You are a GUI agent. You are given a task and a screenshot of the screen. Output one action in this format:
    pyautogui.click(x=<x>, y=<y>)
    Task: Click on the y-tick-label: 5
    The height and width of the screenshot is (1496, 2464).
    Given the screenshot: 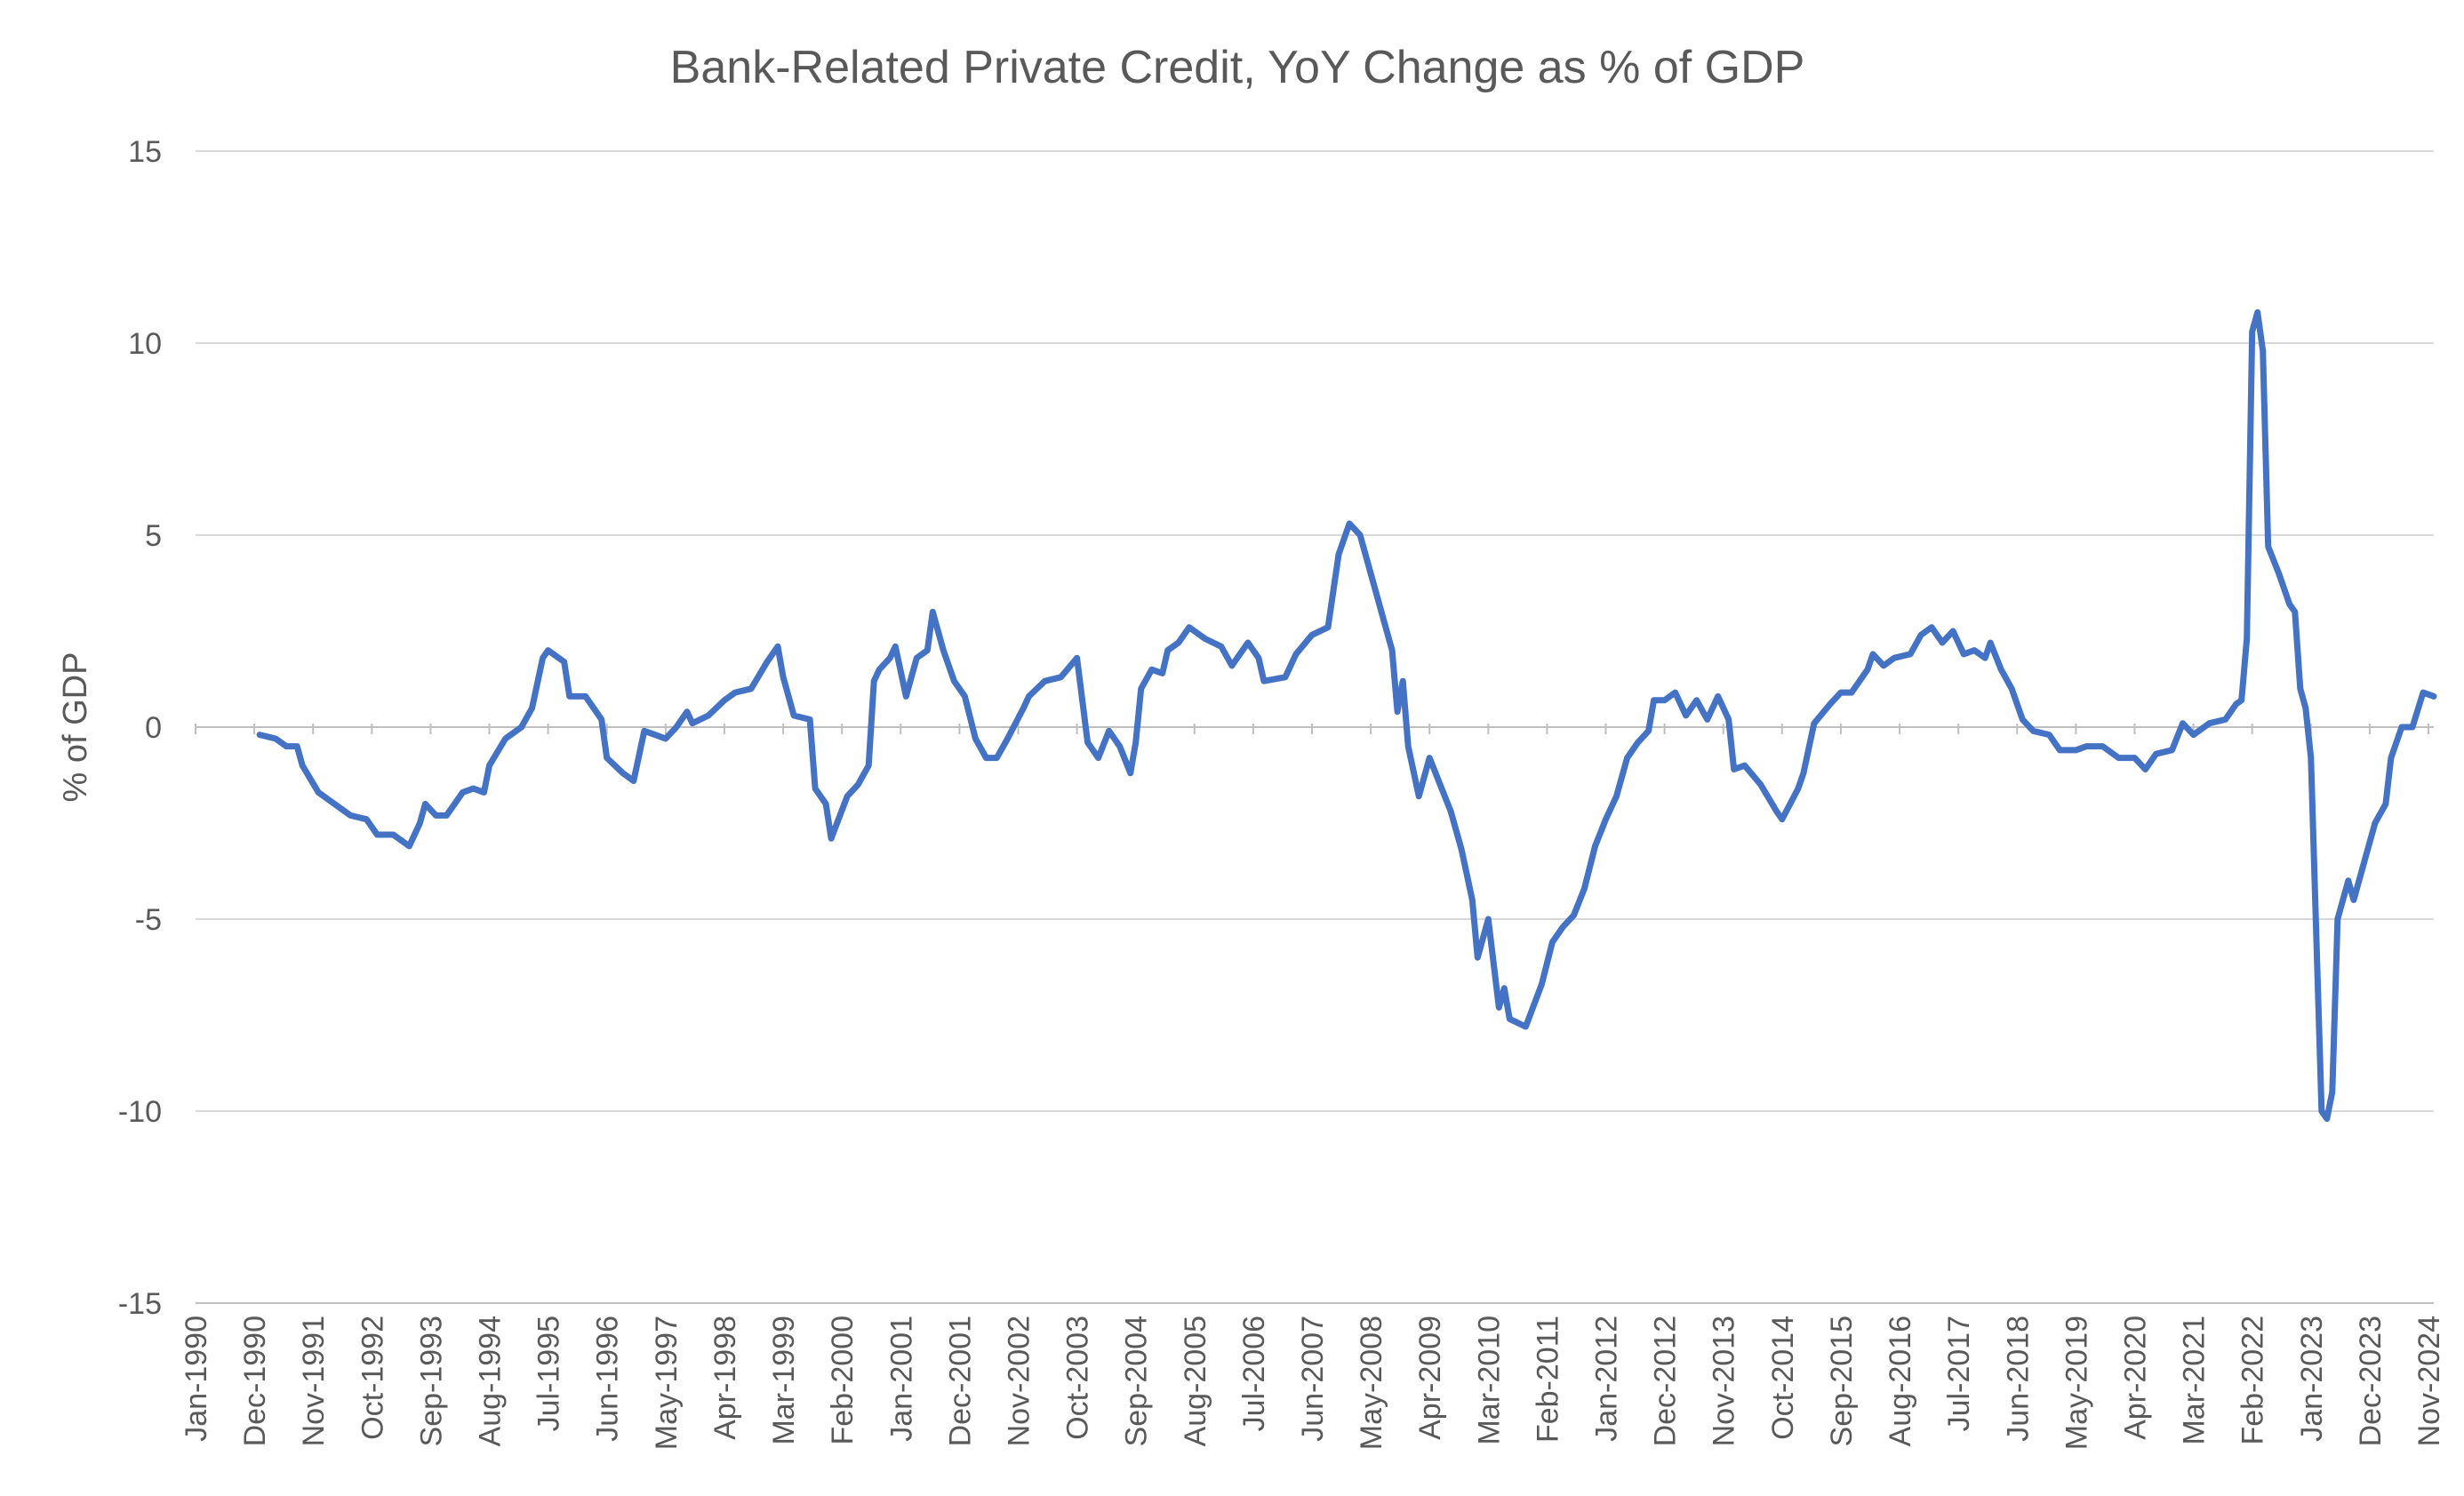 What is the action you would take?
    pyautogui.click(x=153, y=536)
    